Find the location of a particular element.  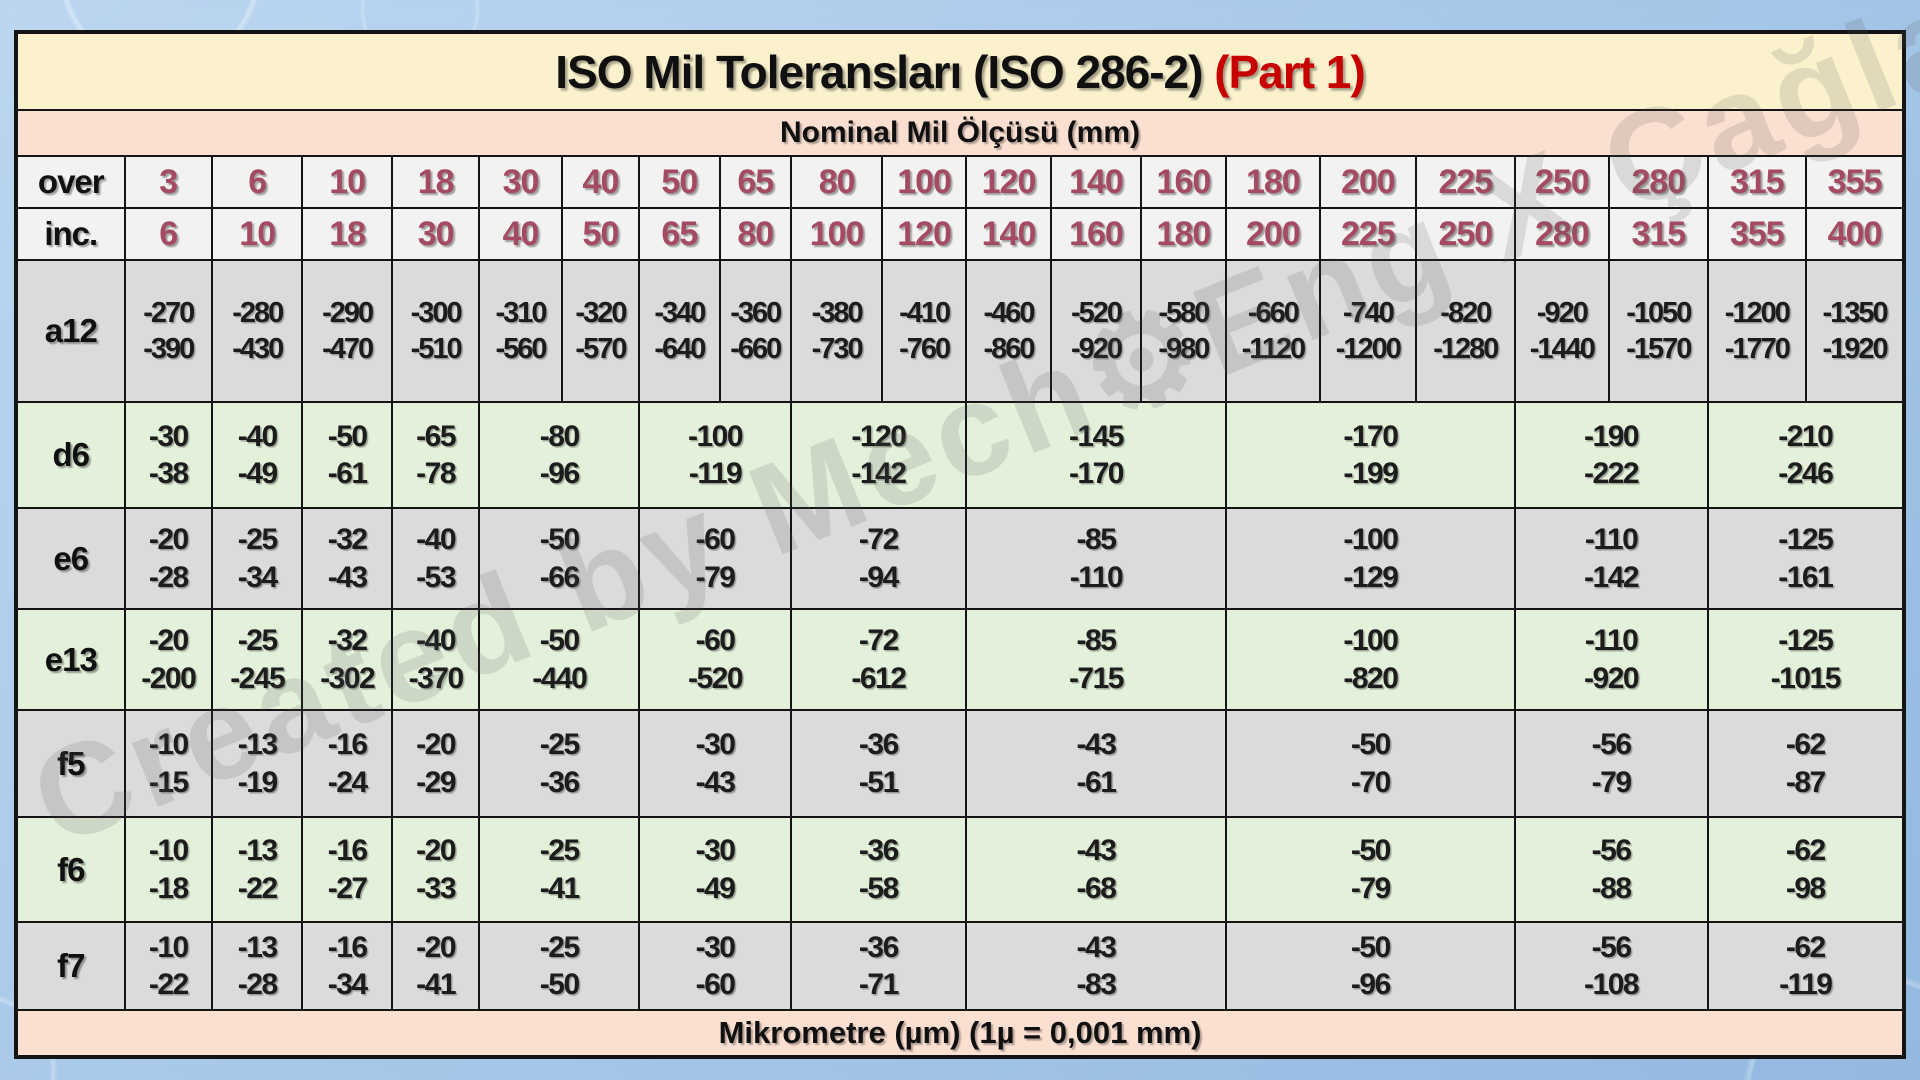

tolerance-cell: -1350 -1920 is located at coordinates (1855, 331).